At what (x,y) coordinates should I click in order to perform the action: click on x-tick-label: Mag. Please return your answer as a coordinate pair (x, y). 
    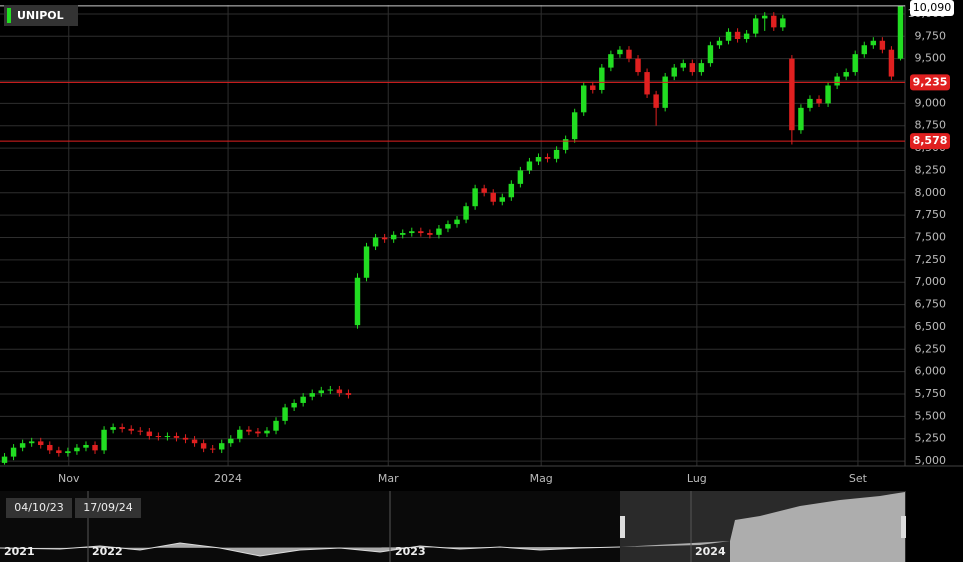
    Looking at the image, I should click on (541, 478).